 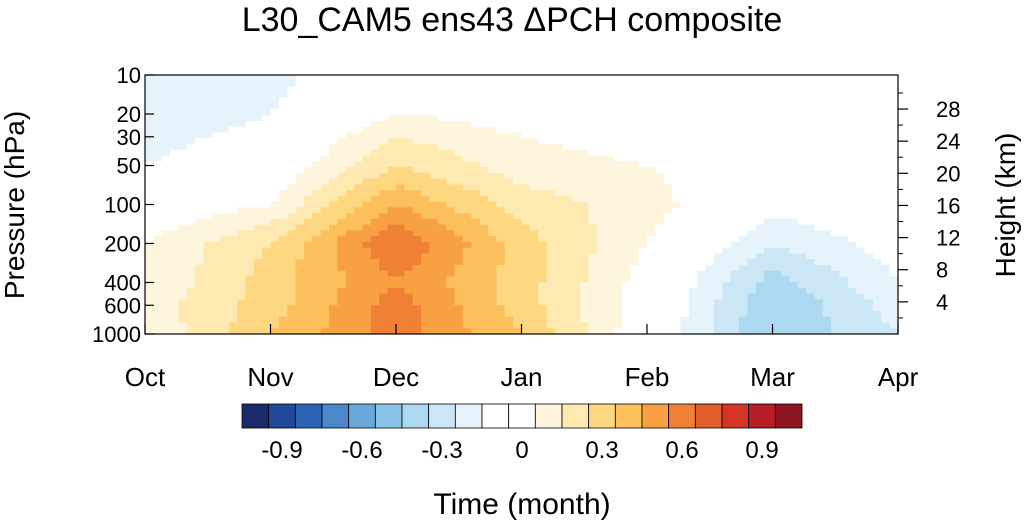 What do you see at coordinates (898, 377) in the screenshot?
I see `x-tick-label: Apr` at bounding box center [898, 377].